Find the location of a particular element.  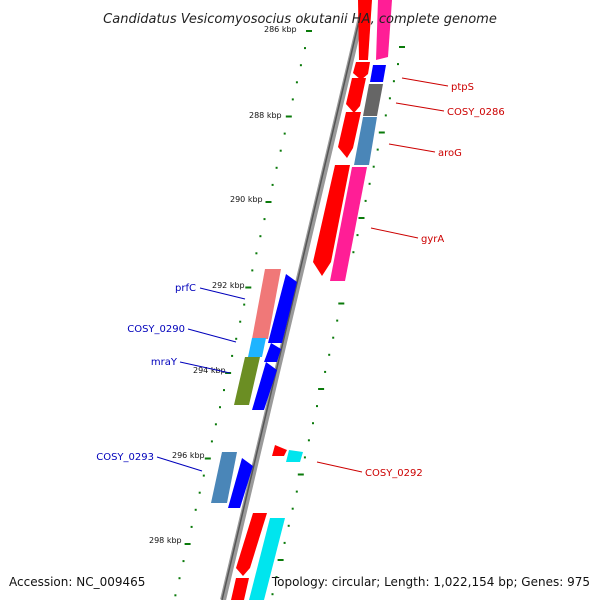

gene-skyblue-cosy0290 is located at coordinates (257, 347).